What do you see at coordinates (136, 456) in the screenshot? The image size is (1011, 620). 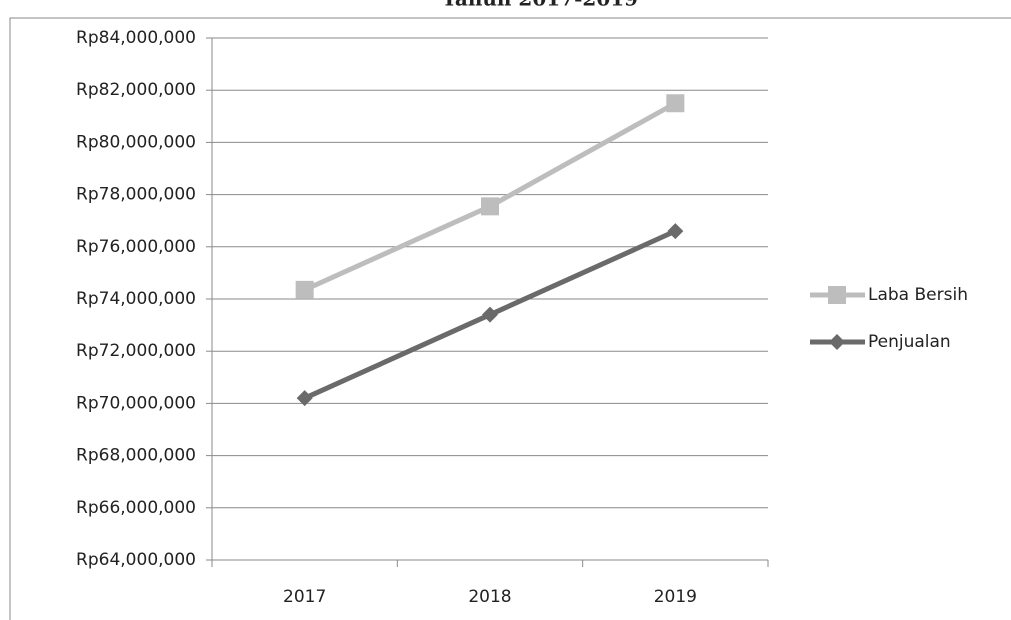 I see `y-tick-label: Rp68,000,000` at bounding box center [136, 456].